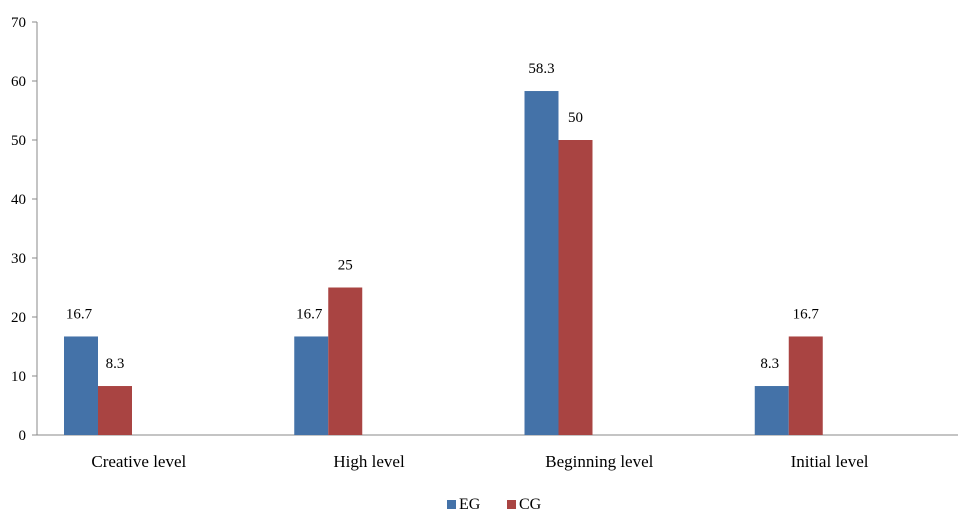 The width and height of the screenshot is (961, 519). What do you see at coordinates (24, 229) in the screenshot?
I see `y-axis-ticks: 0 10 20 30 40 50 60 70` at bounding box center [24, 229].